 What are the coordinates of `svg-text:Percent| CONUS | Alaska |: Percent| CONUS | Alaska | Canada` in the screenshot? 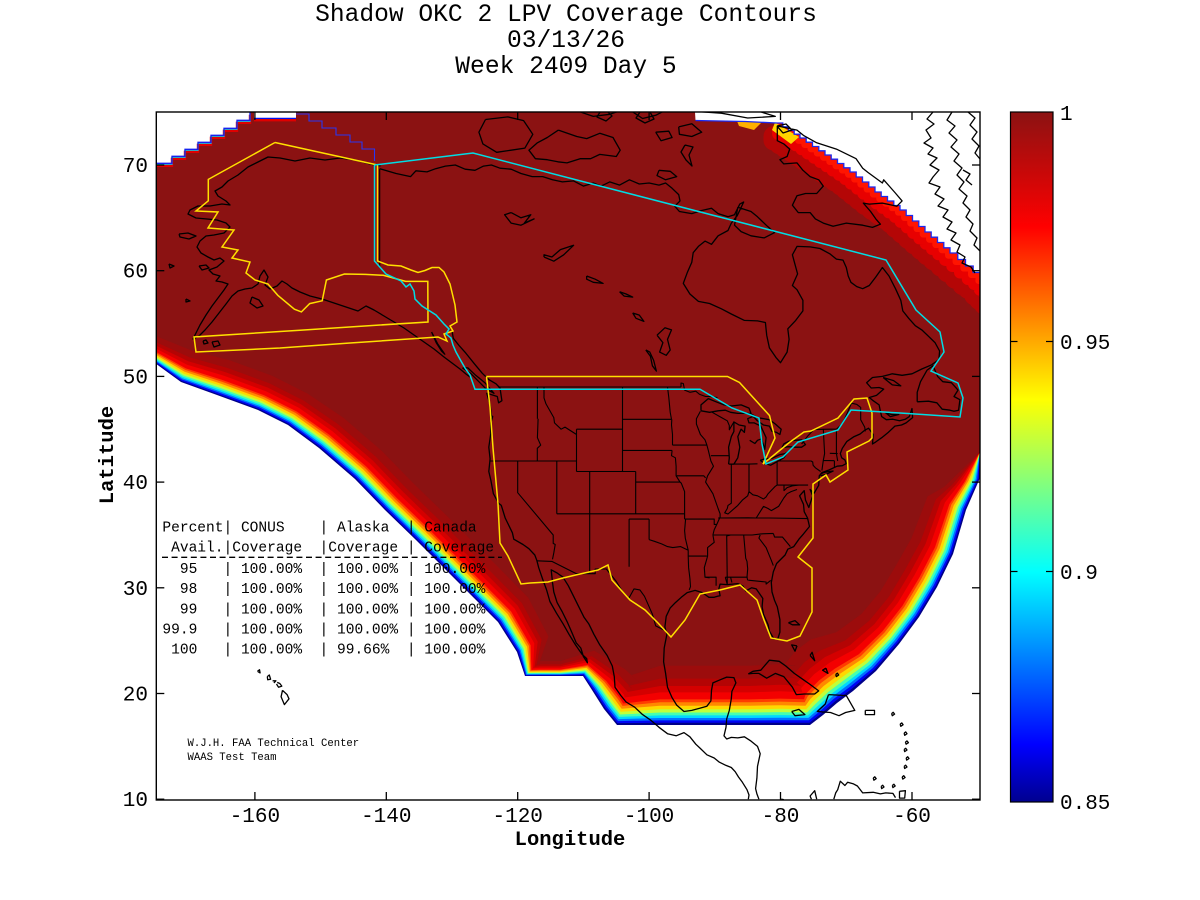 It's located at (319, 529).